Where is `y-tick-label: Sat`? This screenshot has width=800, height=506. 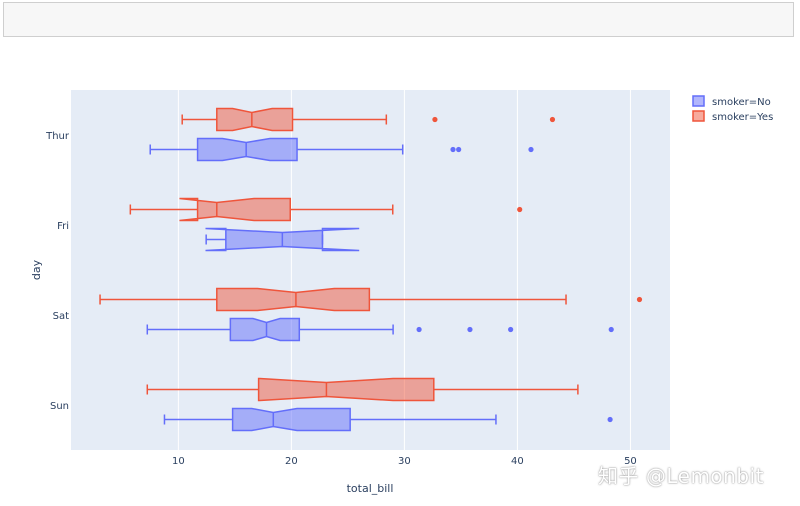
y-tick-label: Sat is located at coordinates (61, 316).